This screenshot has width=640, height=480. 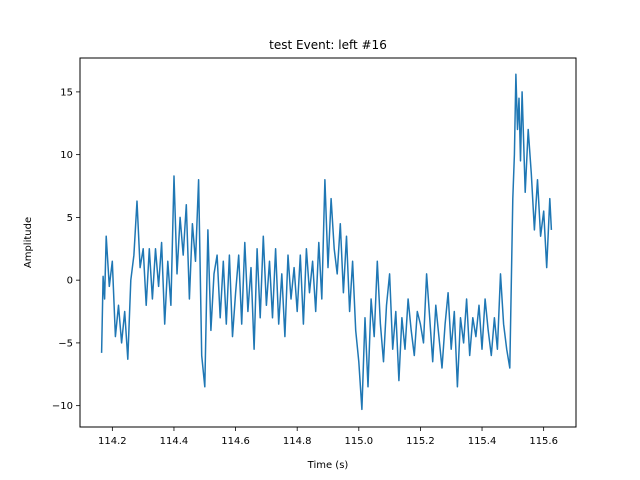 What do you see at coordinates (358, 441) in the screenshot?
I see `x-tick-label: 115.0` at bounding box center [358, 441].